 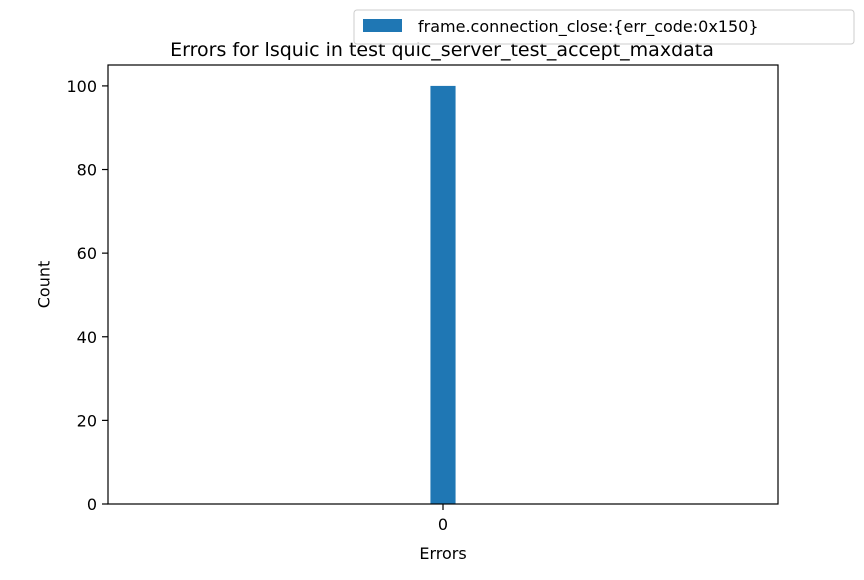 What do you see at coordinates (382, 25) in the screenshot?
I see `legend-swatch` at bounding box center [382, 25].